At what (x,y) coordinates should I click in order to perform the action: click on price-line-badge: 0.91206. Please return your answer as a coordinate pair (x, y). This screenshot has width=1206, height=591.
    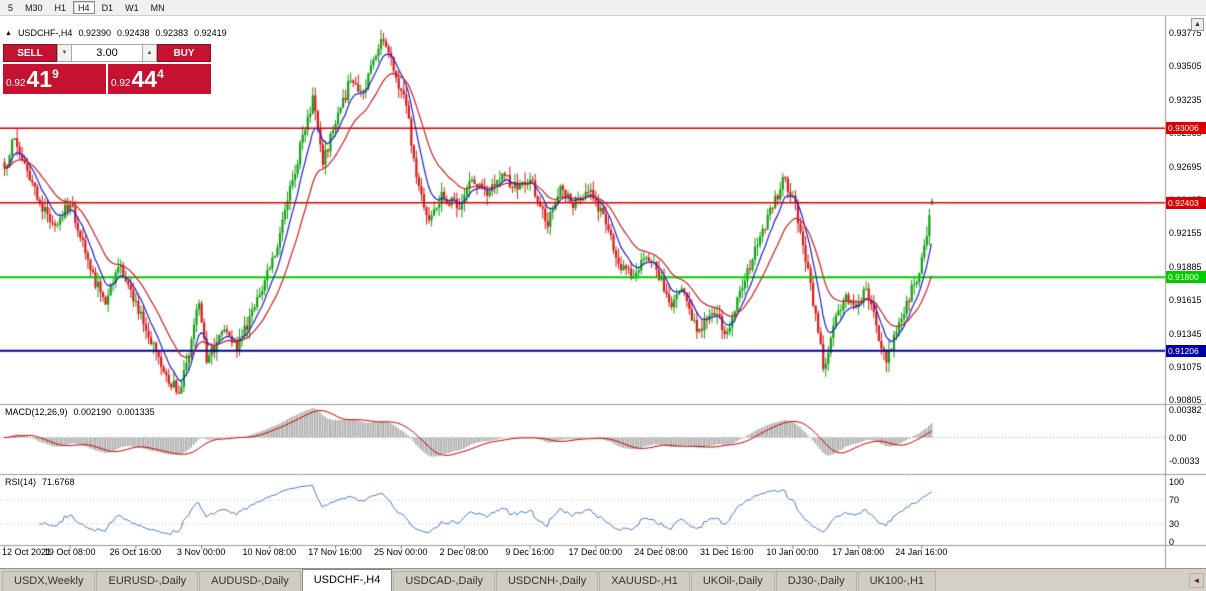
    Looking at the image, I should click on (1186, 350).